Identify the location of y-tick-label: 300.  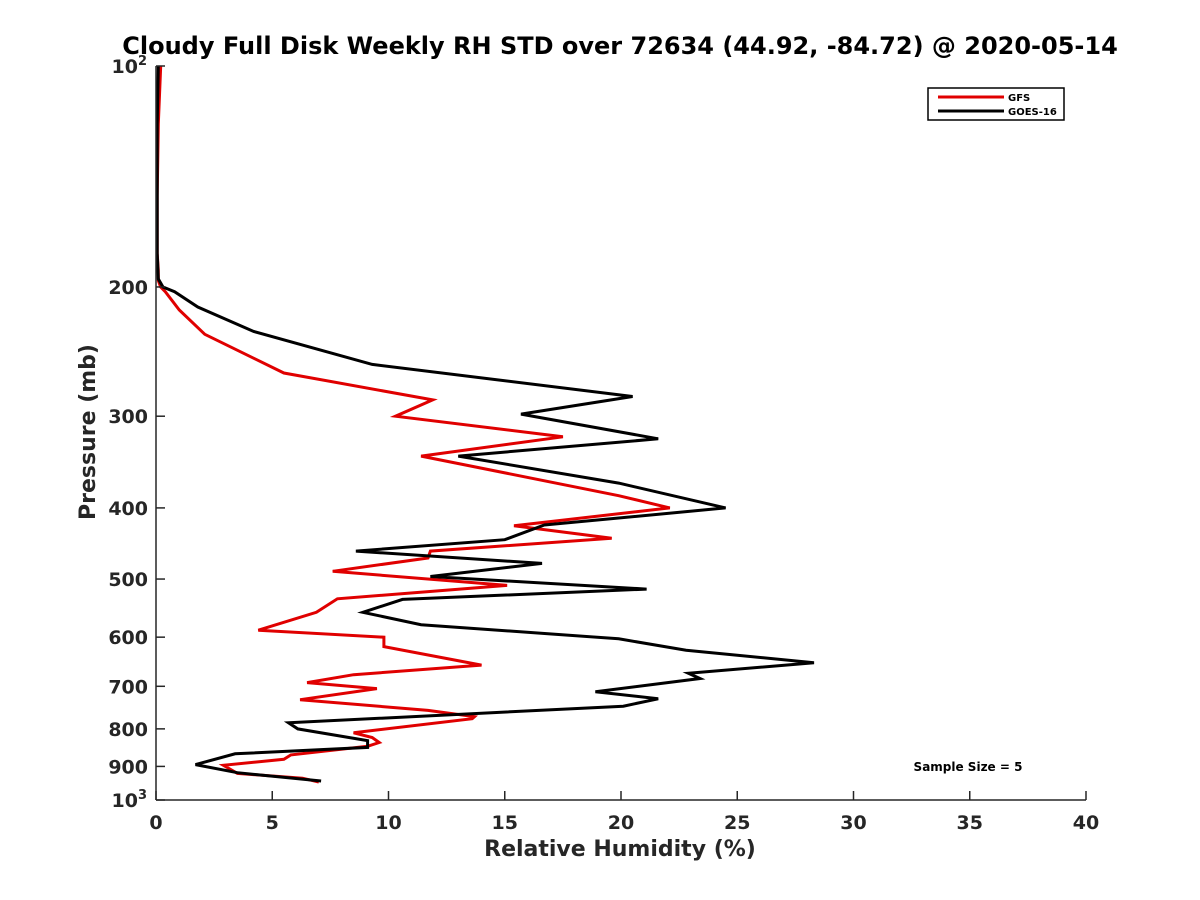
(128, 417).